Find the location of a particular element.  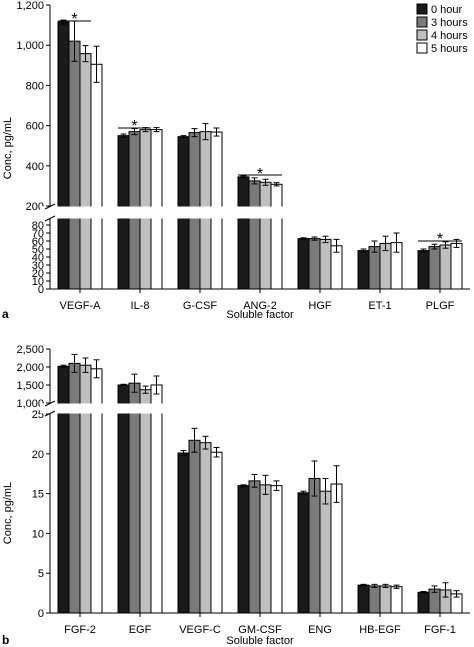

y-tick-label: 80 is located at coordinates (38, 226).